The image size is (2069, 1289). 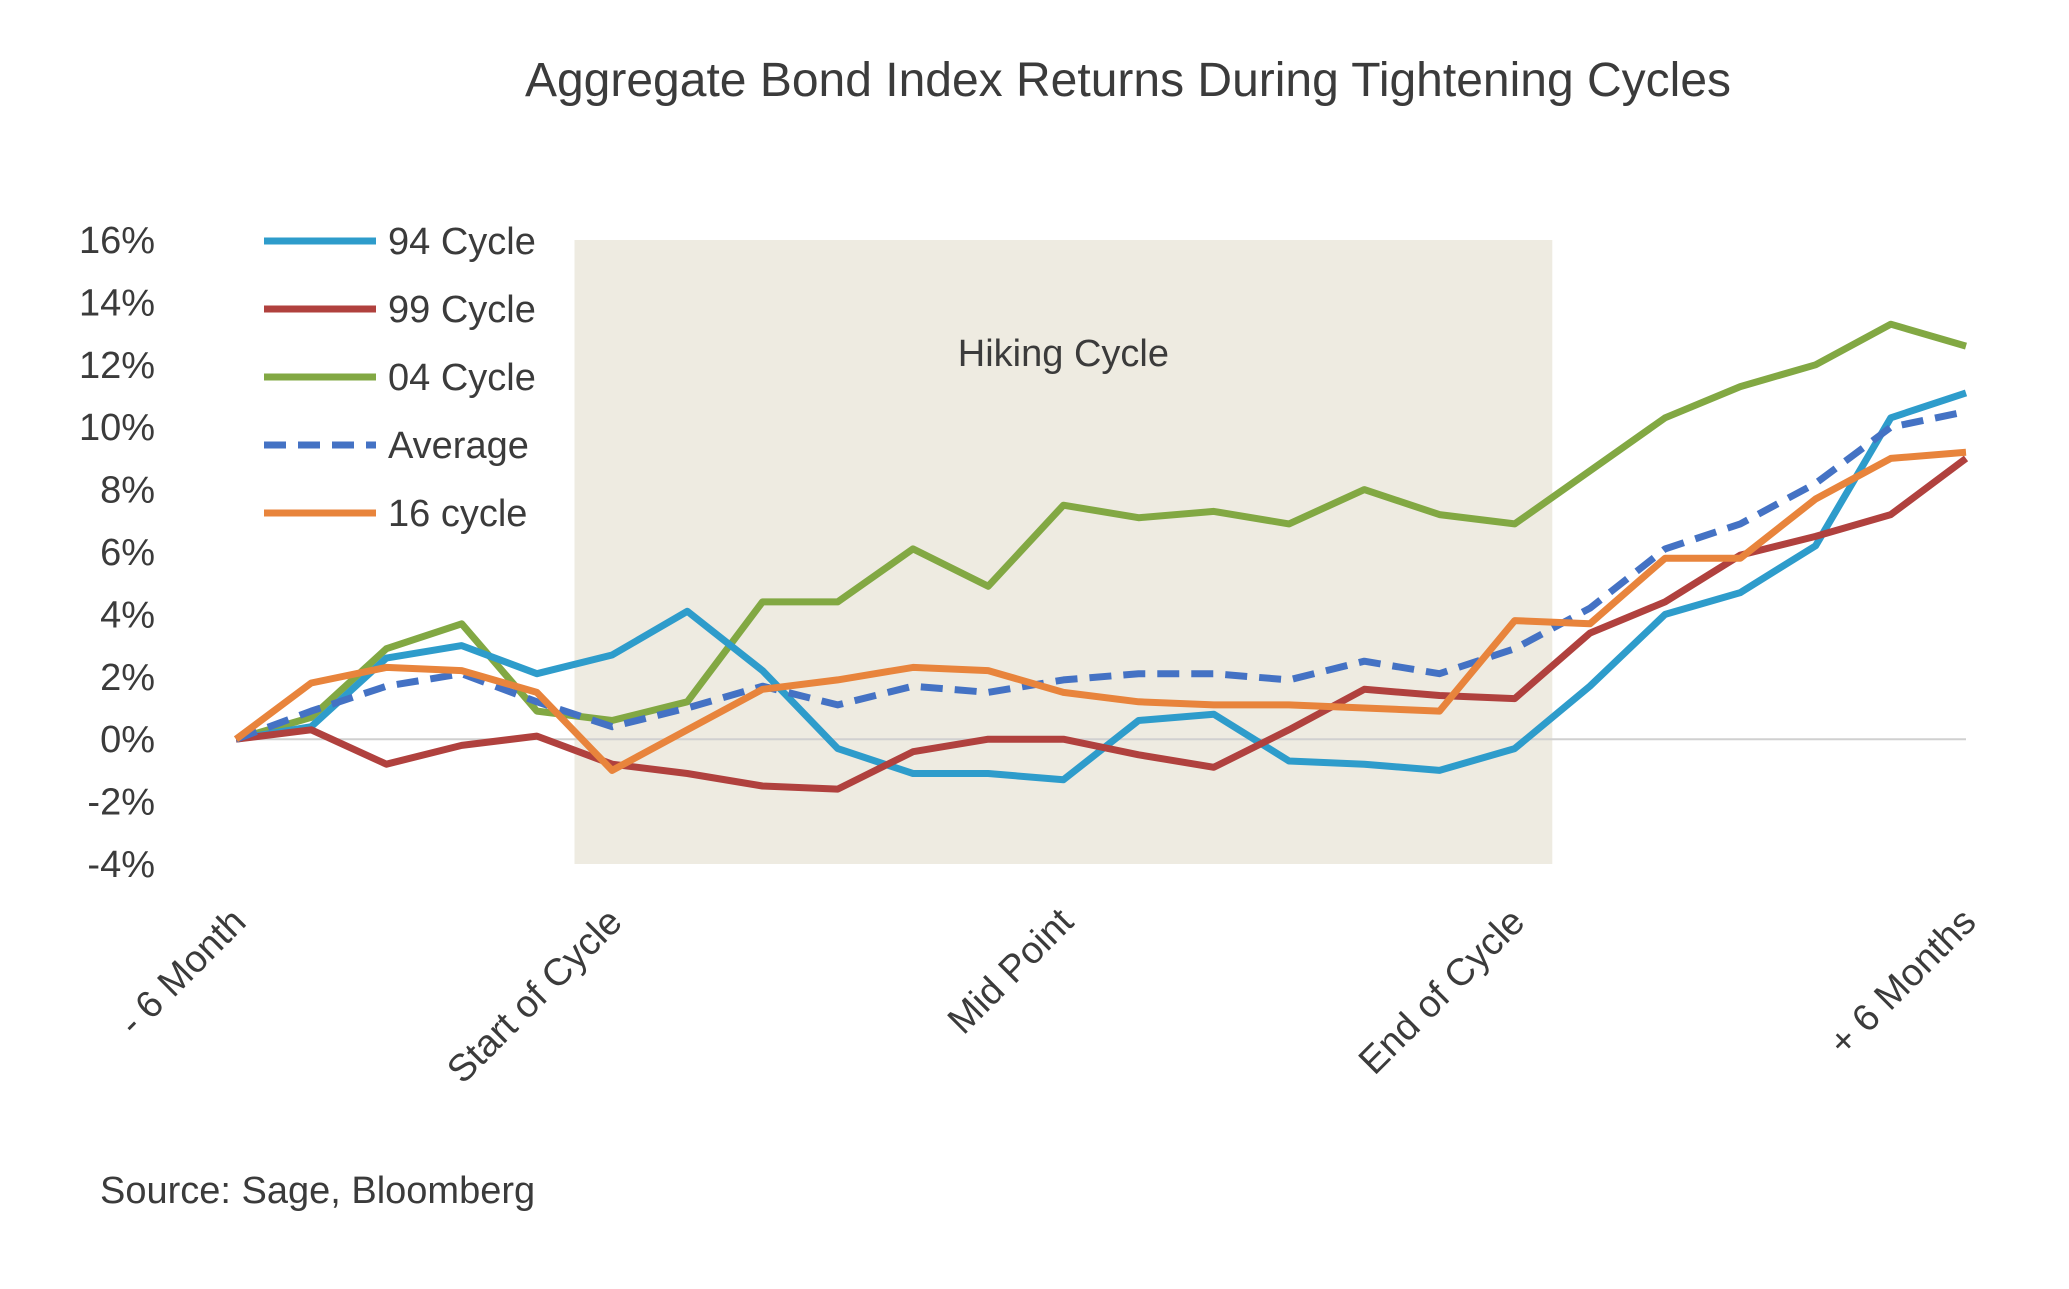 What do you see at coordinates (127, 615) in the screenshot?
I see `y-tick-label: 4%` at bounding box center [127, 615].